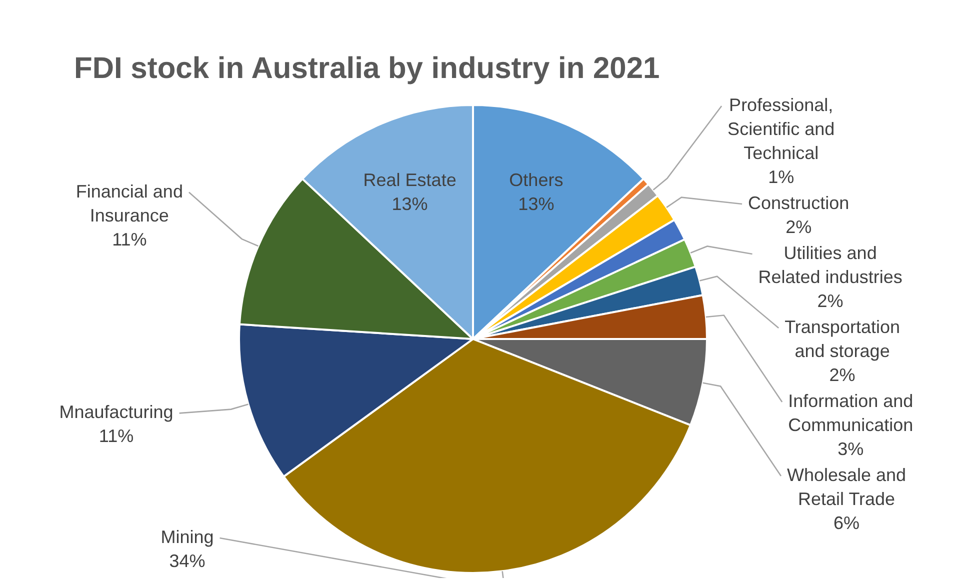 This screenshot has width=956, height=584. What do you see at coordinates (536, 180) in the screenshot?
I see `slice-label: Others` at bounding box center [536, 180].